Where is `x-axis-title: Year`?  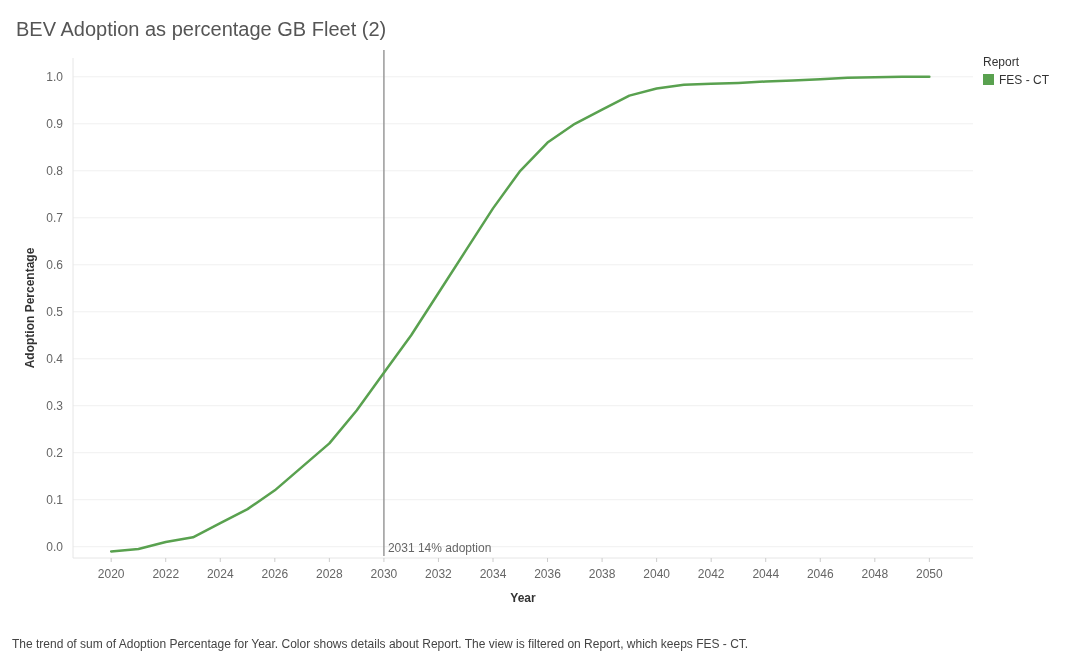 x-axis-title: Year is located at coordinates (523, 598).